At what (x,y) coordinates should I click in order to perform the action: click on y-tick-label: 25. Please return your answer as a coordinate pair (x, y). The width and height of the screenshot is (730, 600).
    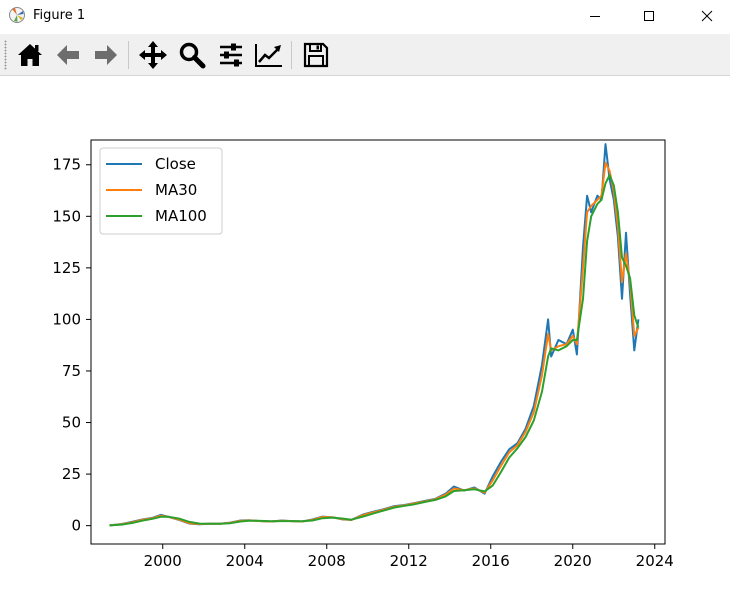
    Looking at the image, I should click on (71, 474).